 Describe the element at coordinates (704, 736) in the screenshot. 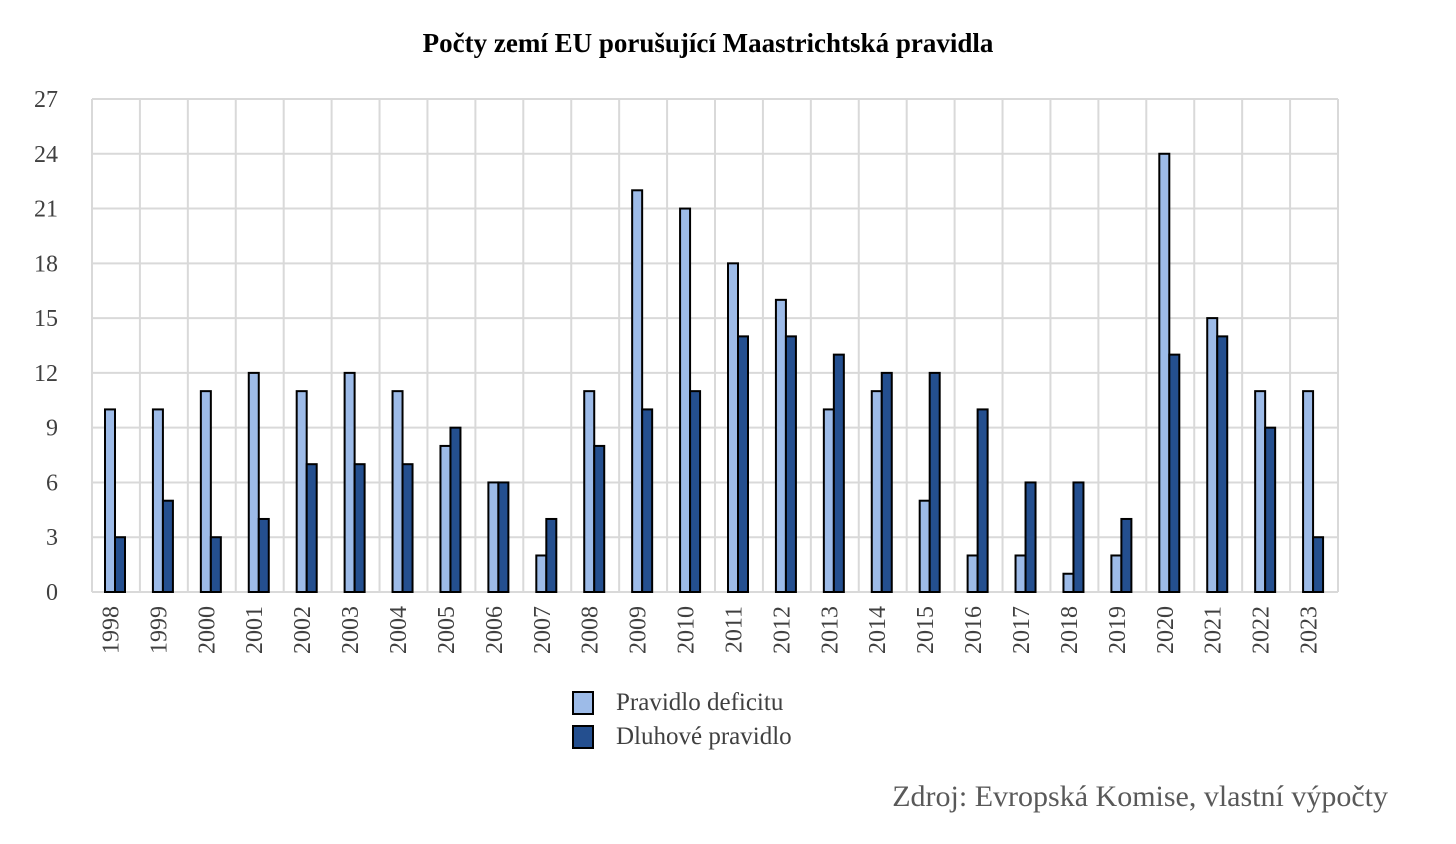

I see `legend-label-debt: Dluhové pravidlo` at that location.